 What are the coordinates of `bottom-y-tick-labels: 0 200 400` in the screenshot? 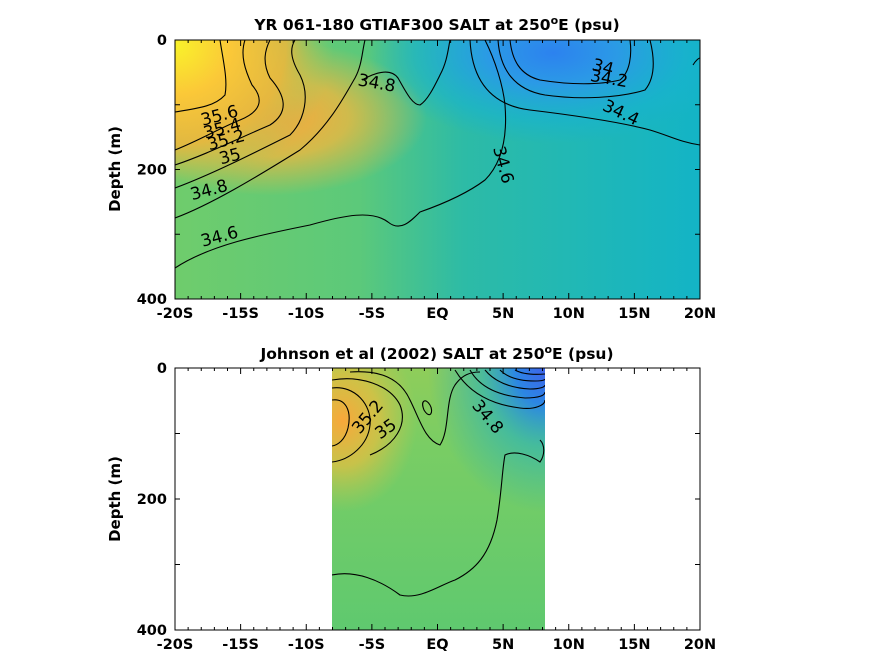 It's located at (152, 500).